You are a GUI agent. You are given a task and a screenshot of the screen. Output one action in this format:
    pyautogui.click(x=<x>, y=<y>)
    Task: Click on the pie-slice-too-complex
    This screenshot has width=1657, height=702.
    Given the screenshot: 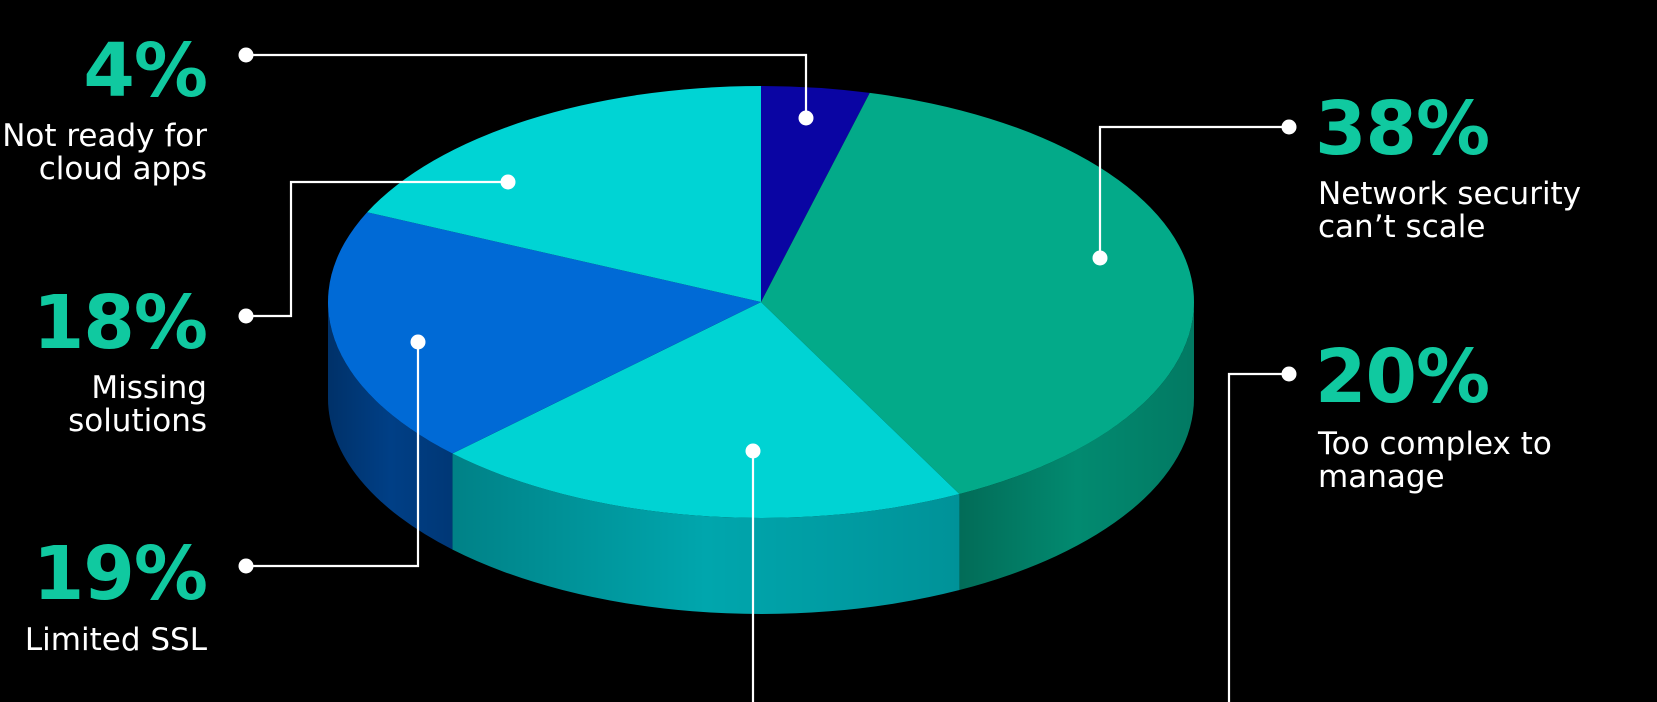 What is the action you would take?
    pyautogui.click(x=706, y=410)
    